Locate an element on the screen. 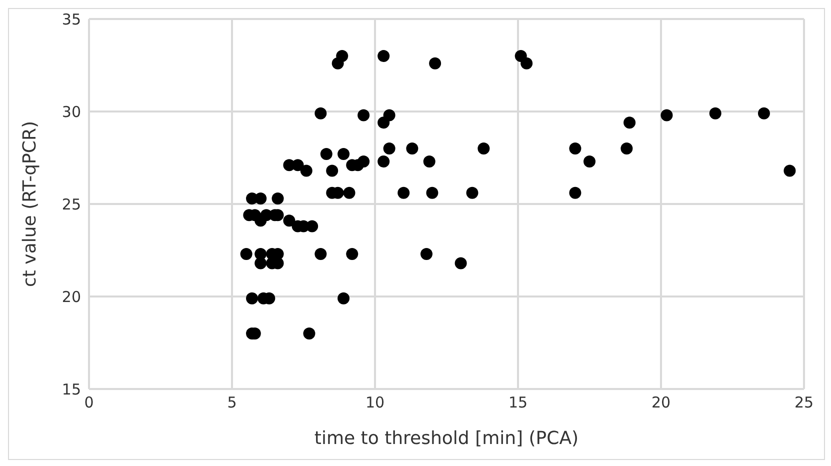  y-tick-label: 30 is located at coordinates (71, 111).